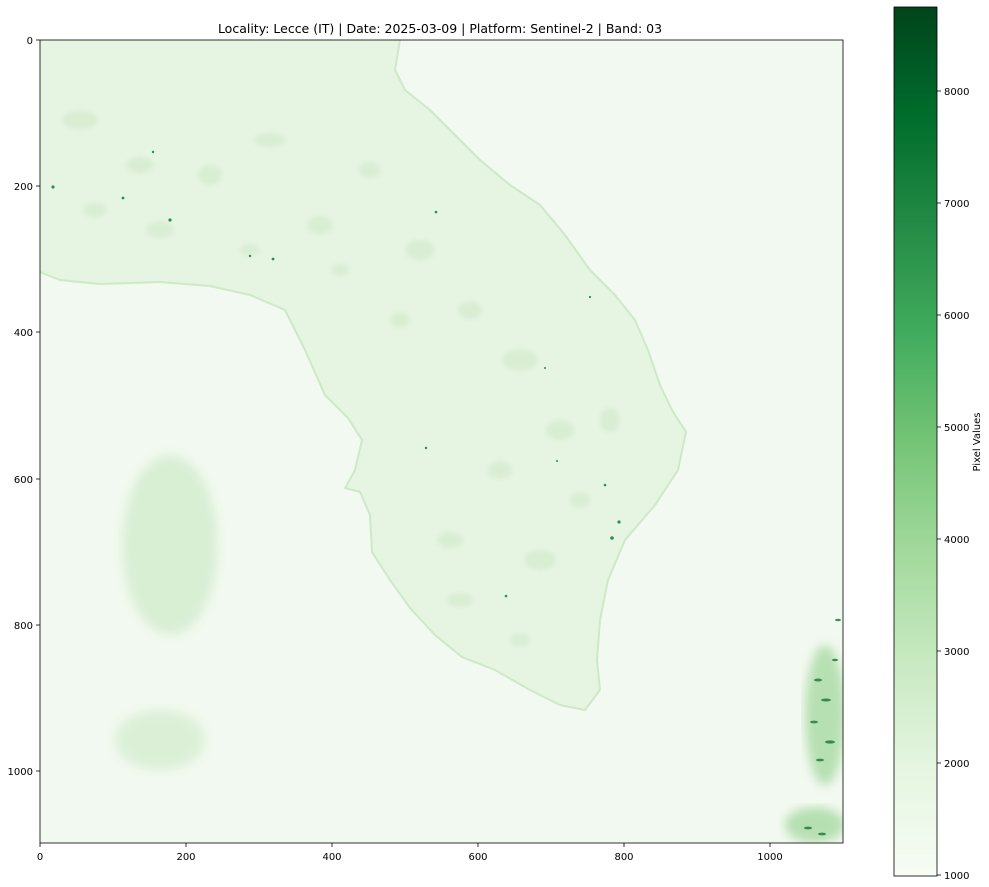  What do you see at coordinates (956, 92) in the screenshot?
I see `colorbar-tick-label: 8000` at bounding box center [956, 92].